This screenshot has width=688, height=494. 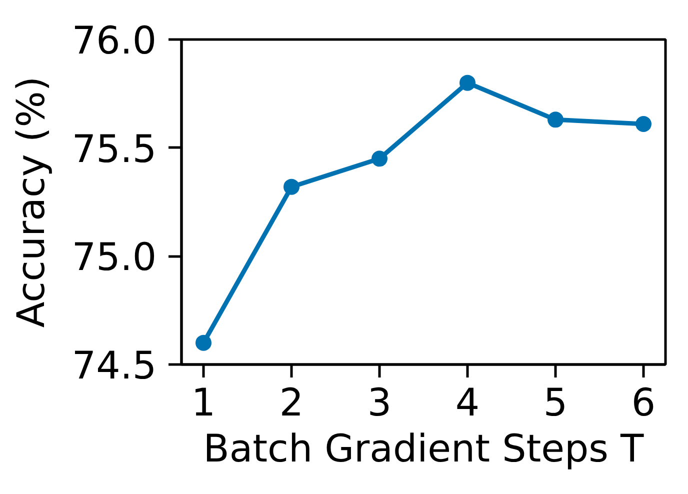 What do you see at coordinates (423, 448) in the screenshot?
I see `x-axis-title: Batch Gradient Steps T` at bounding box center [423, 448].